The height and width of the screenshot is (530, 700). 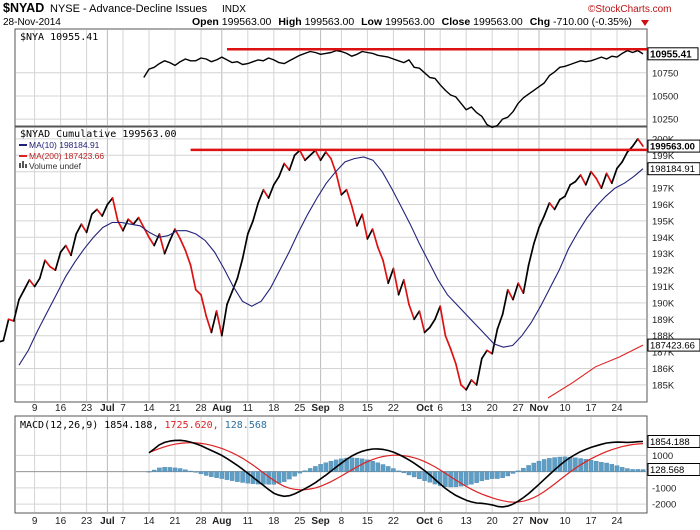 What do you see at coordinates (672, 346) in the screenshot?
I see `nyad-value-label: 187423.66` at bounding box center [672, 346].